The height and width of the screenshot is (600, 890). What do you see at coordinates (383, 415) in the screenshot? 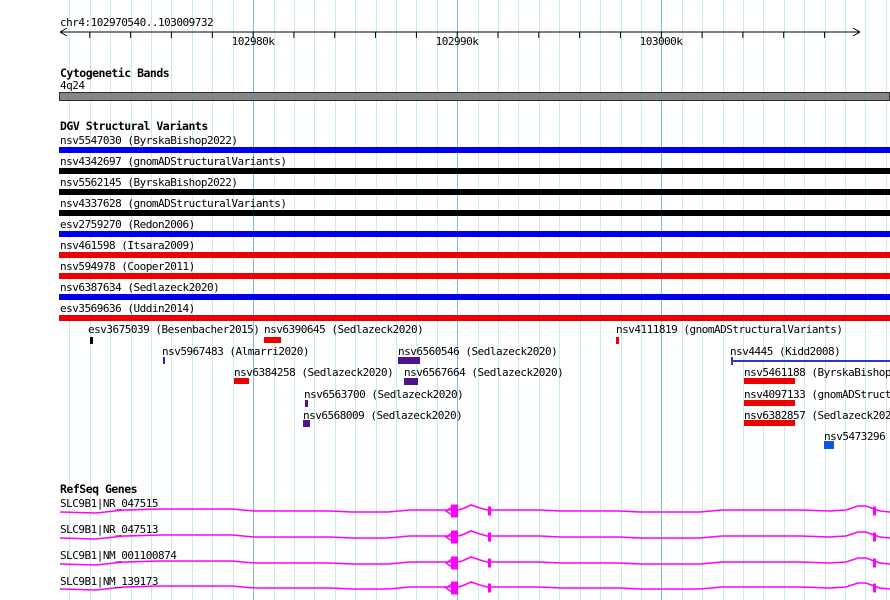
I see `variant-feature-label: nsv6568009 (Sedlazeck2020)` at bounding box center [383, 415].